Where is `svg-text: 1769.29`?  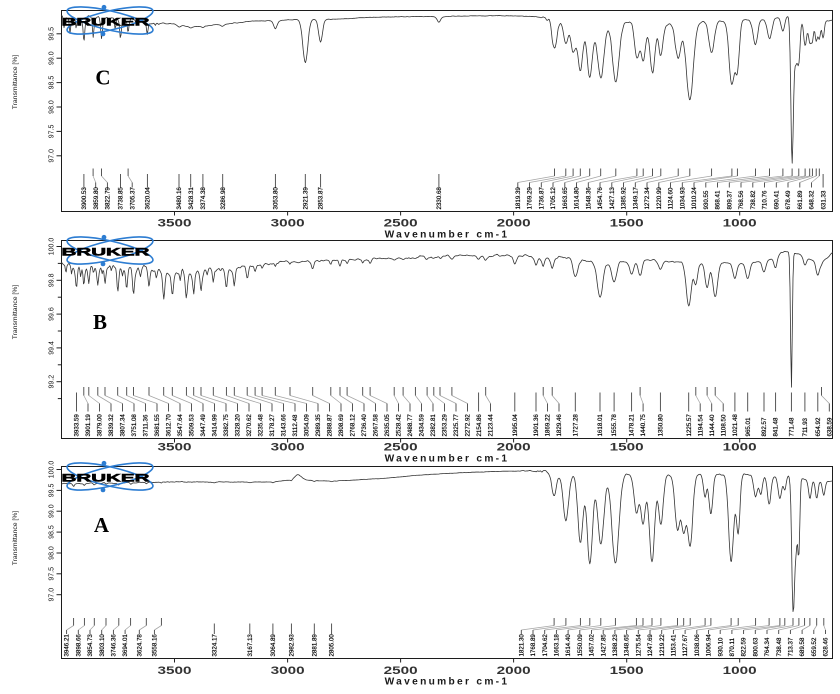
svg-text: 1769.29 is located at coordinates (530, 198).